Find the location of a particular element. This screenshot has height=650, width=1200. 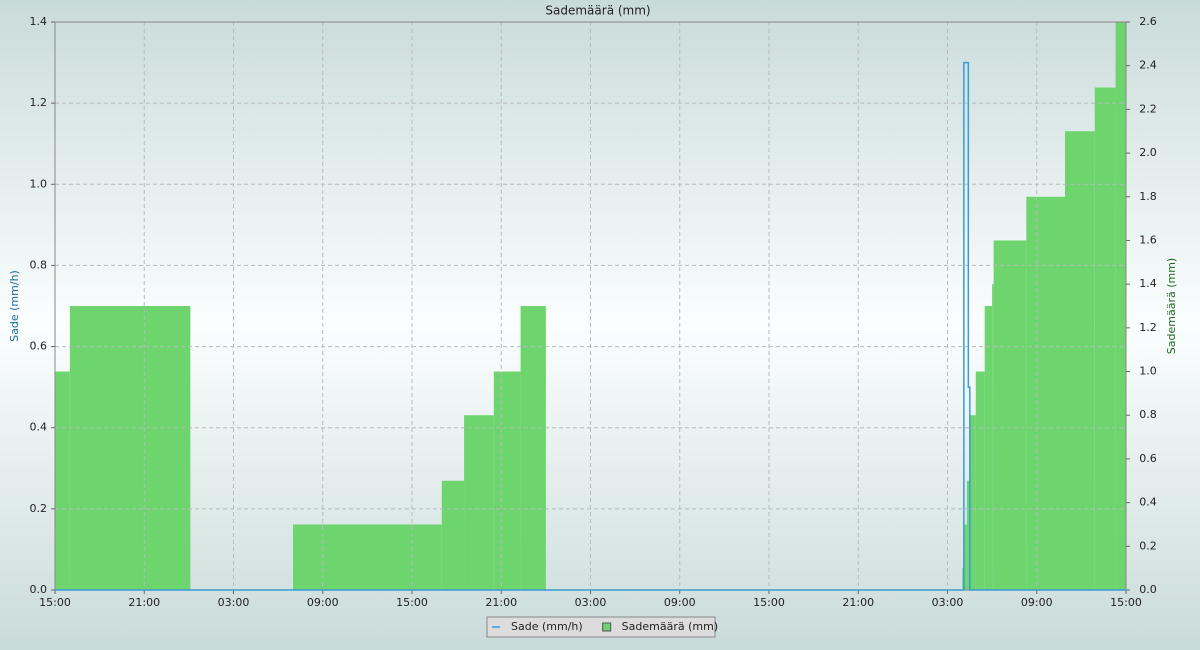

y2-axis-label: Sademäärä (mm) is located at coordinates (1171, 306).